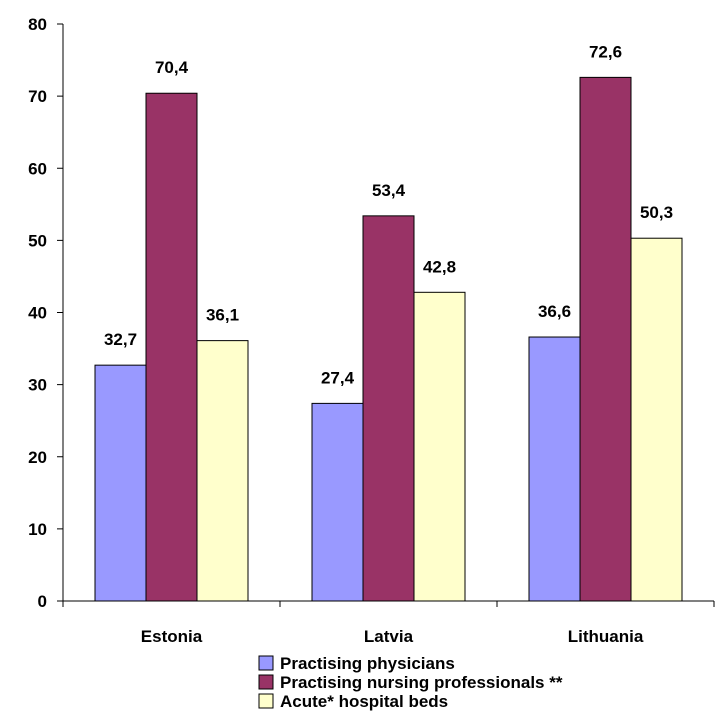  Describe the element at coordinates (389, 636) in the screenshot. I see `x-category-label: Latvia` at that location.